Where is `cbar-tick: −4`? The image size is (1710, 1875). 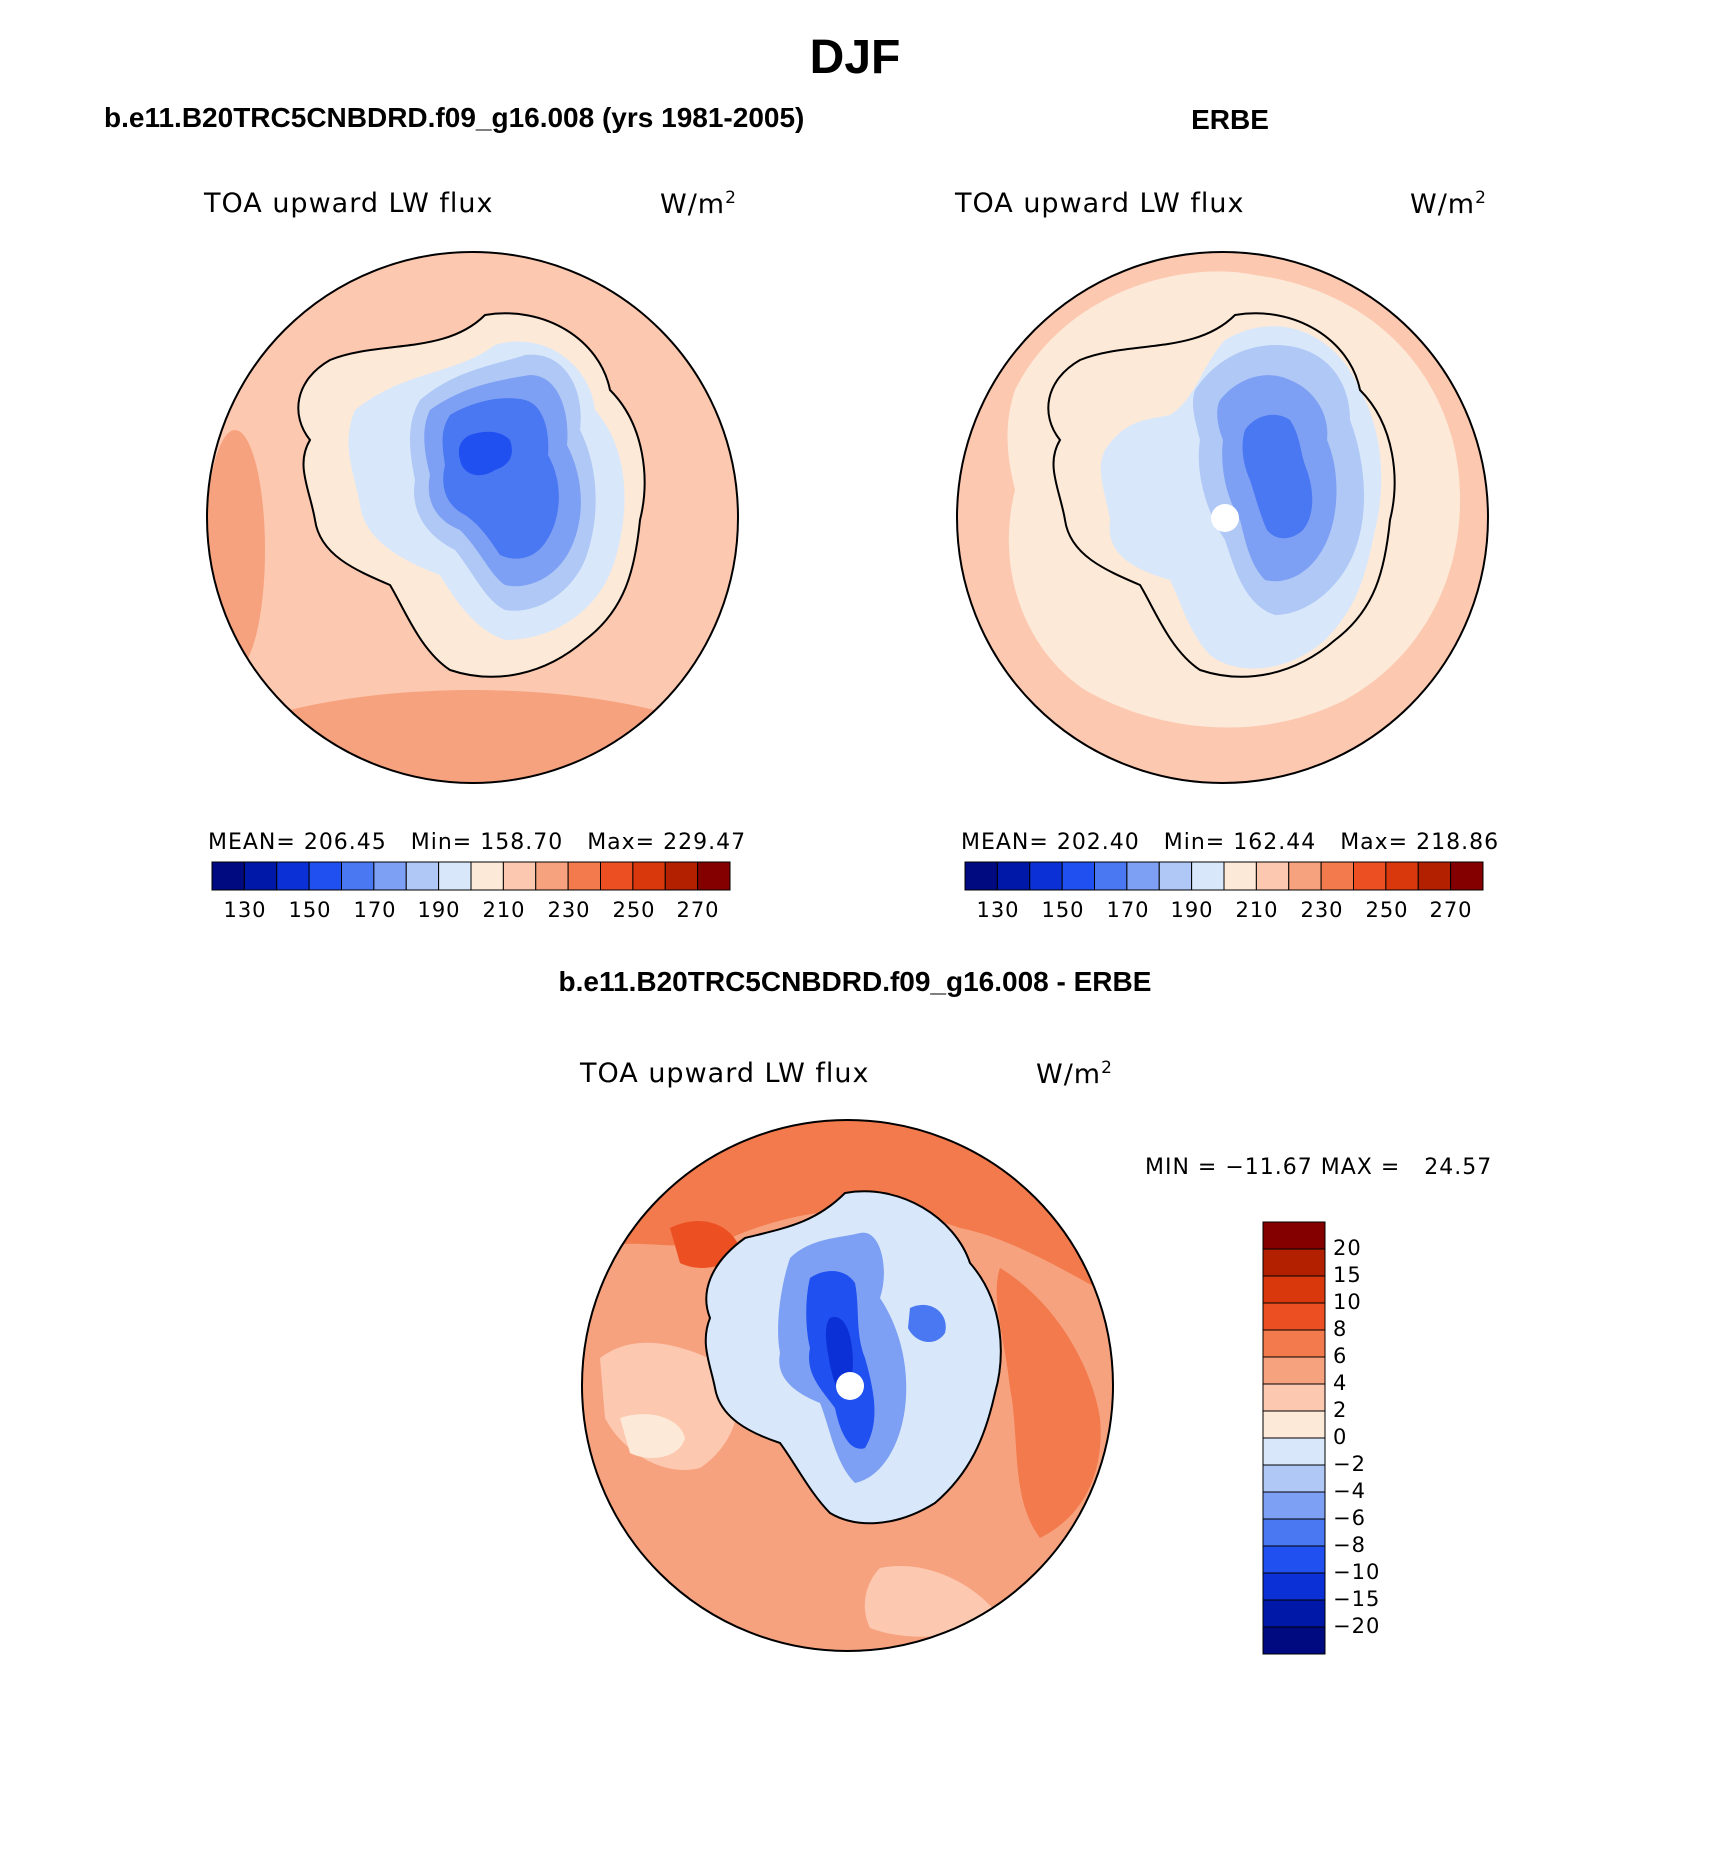 cbar-tick: −4 is located at coordinates (1349, 1491).